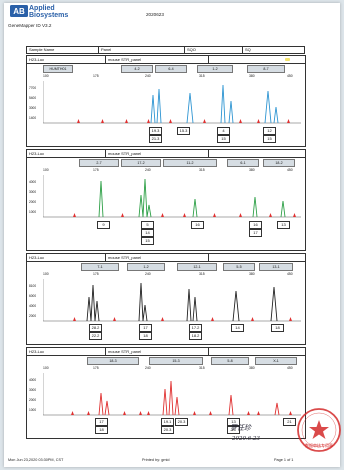 Image resolution: width=344 pixels, height=470 pixels. I want to click on col-sq: SQ, so click(273, 50).